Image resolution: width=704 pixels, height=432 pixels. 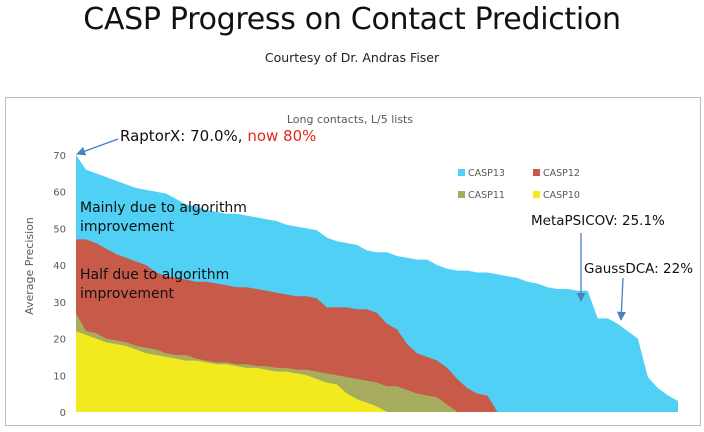 What do you see at coordinates (59, 340) in the screenshot?
I see `y-tick-label: 20` at bounding box center [59, 340].